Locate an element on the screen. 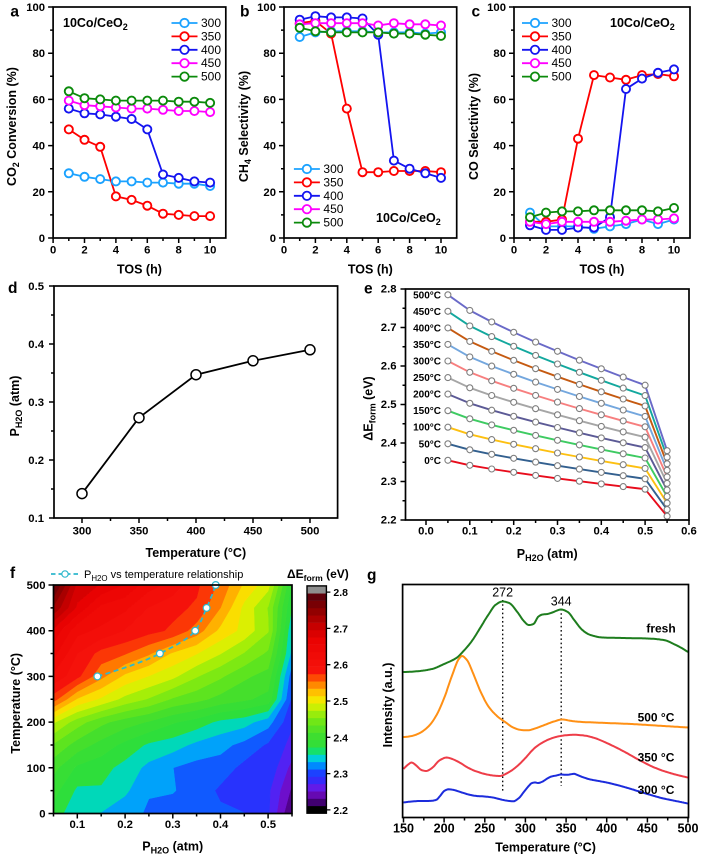  svg-text: 350 °C is located at coordinates (656, 758).